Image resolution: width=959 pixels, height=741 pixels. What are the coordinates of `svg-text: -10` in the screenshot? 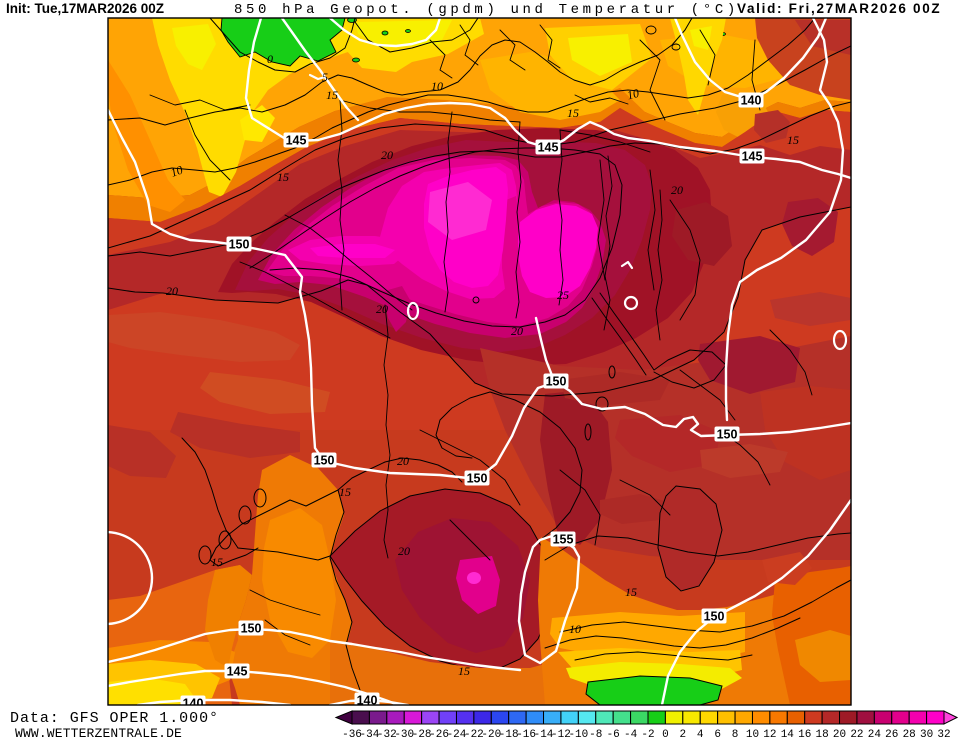 It's located at (578, 735).